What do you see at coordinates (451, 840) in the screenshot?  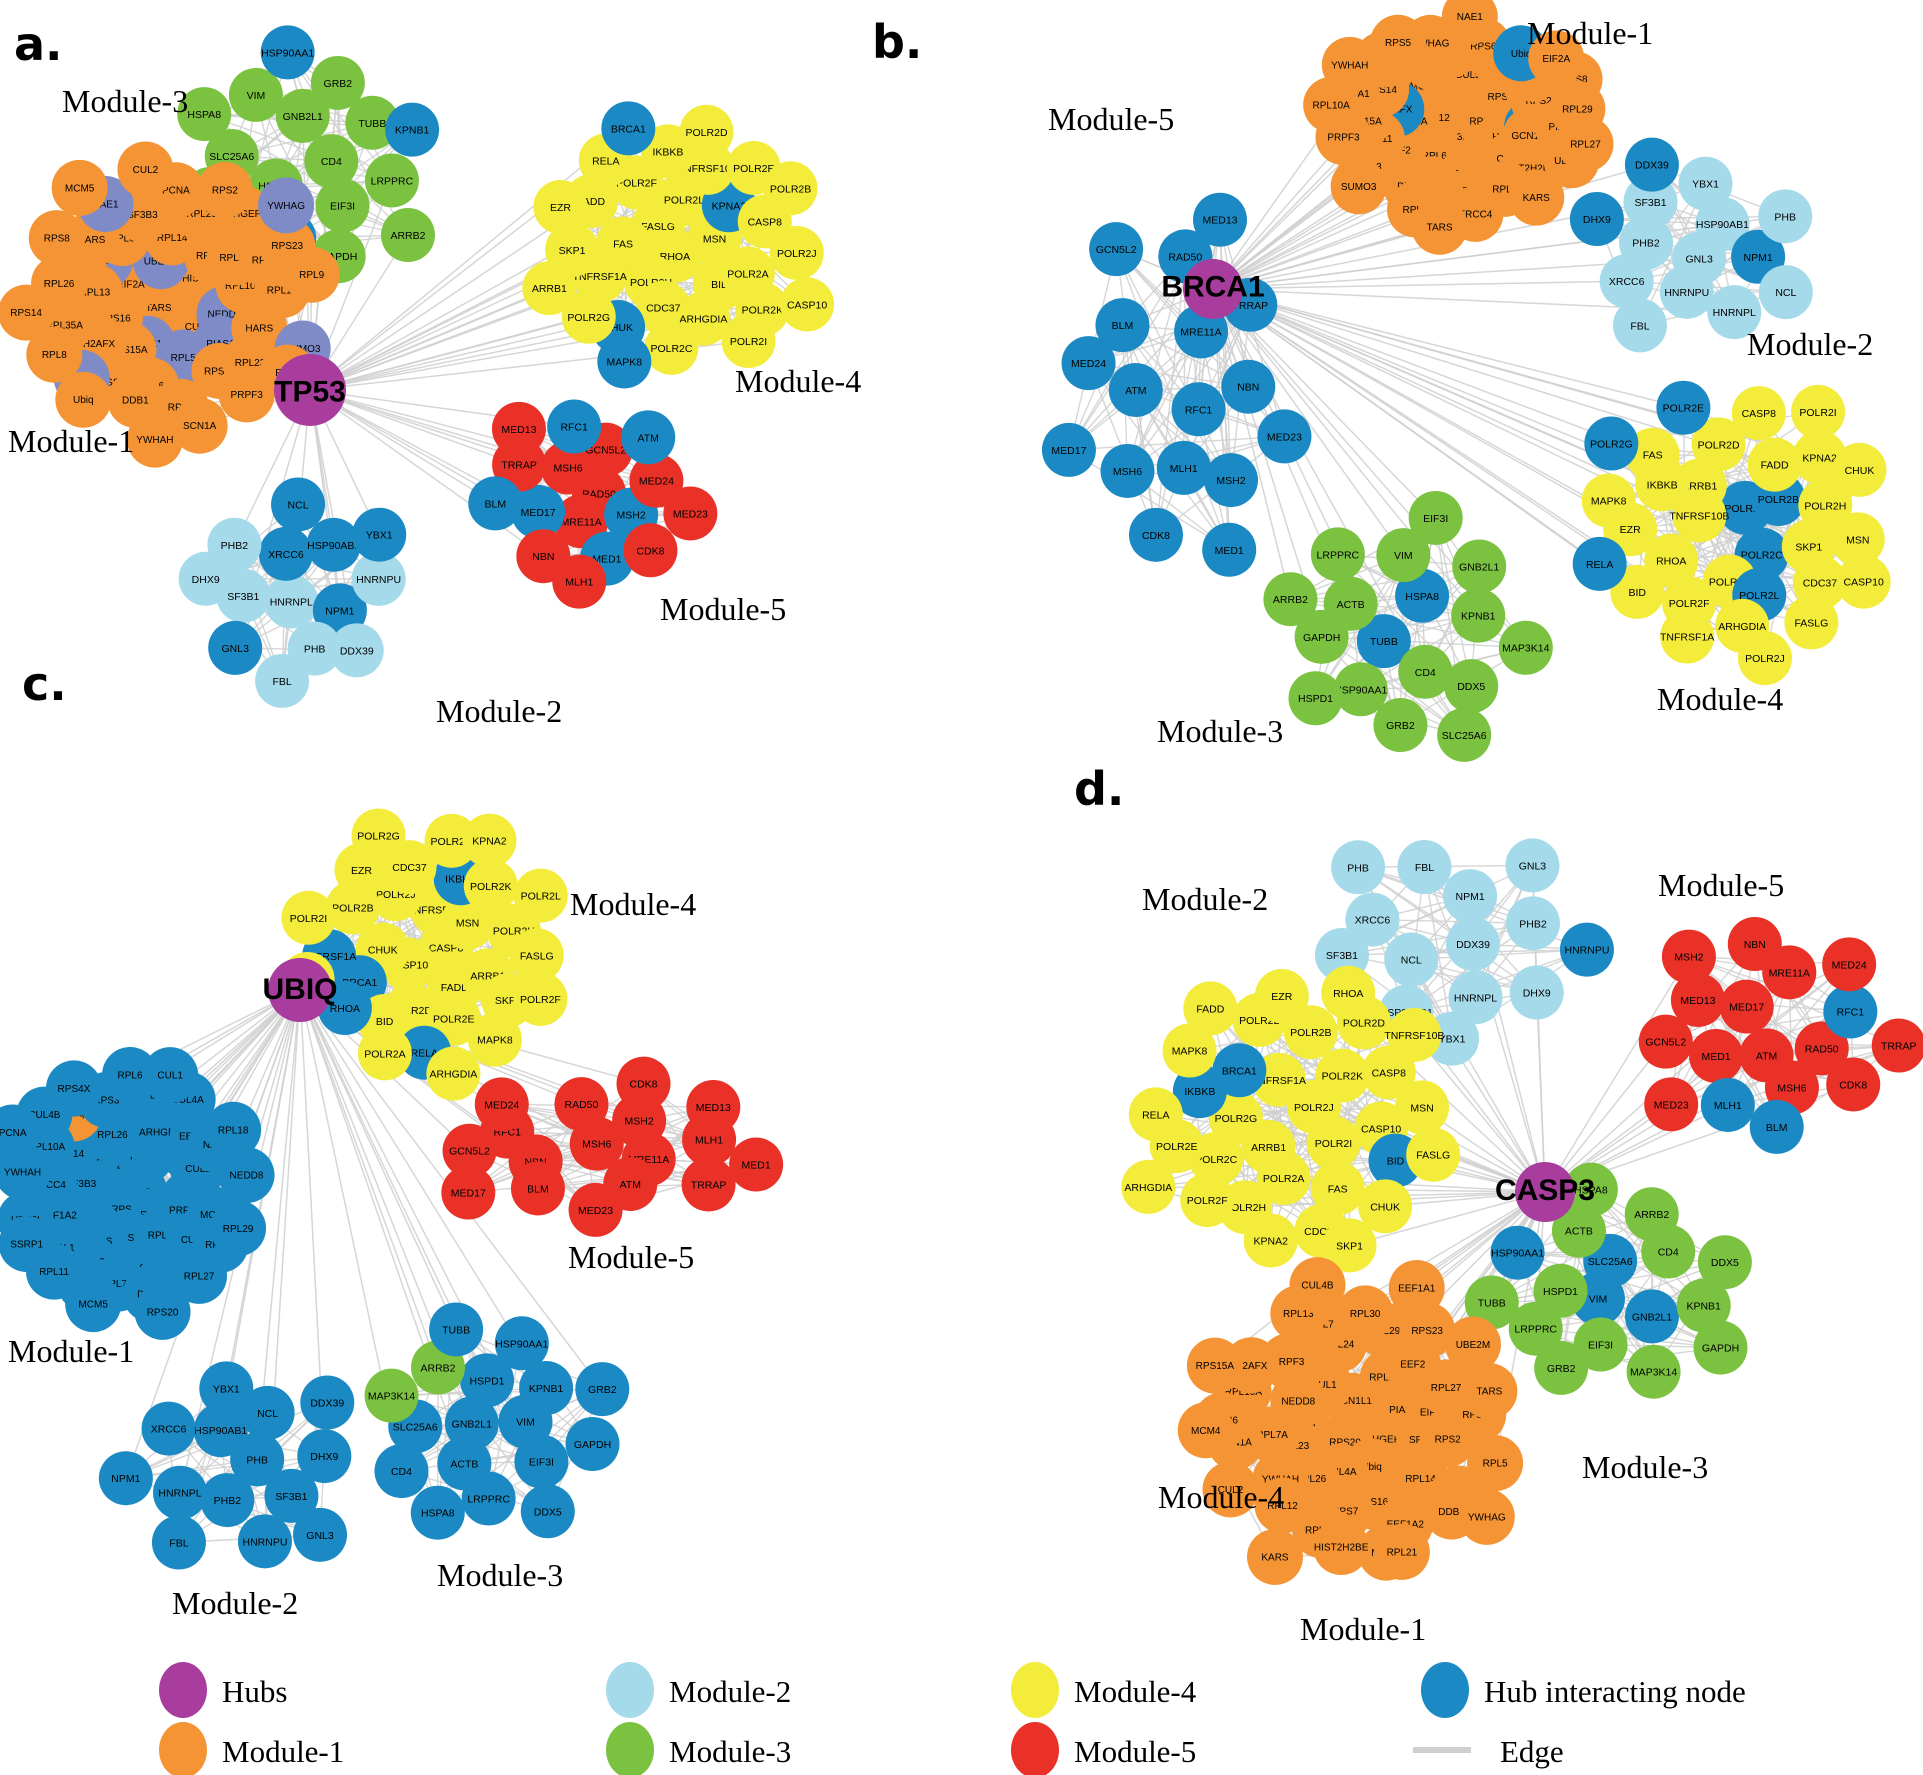 I see `node-circle-POLR2C` at bounding box center [451, 840].